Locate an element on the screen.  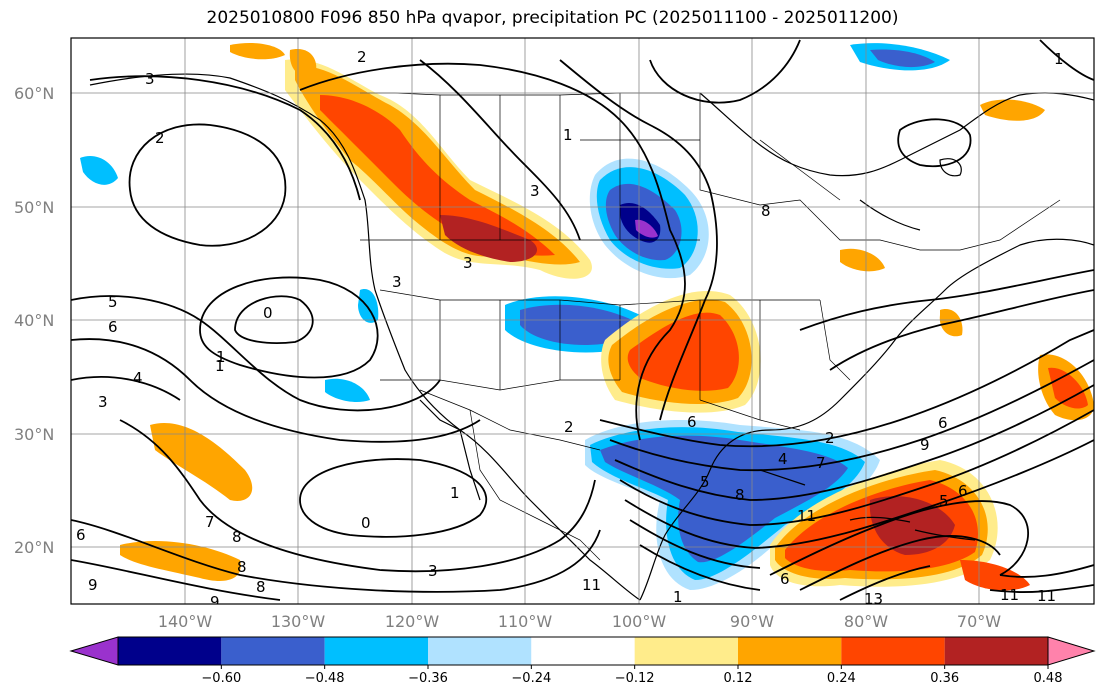
longitude-label: 70°W is located at coordinates (979, 621).